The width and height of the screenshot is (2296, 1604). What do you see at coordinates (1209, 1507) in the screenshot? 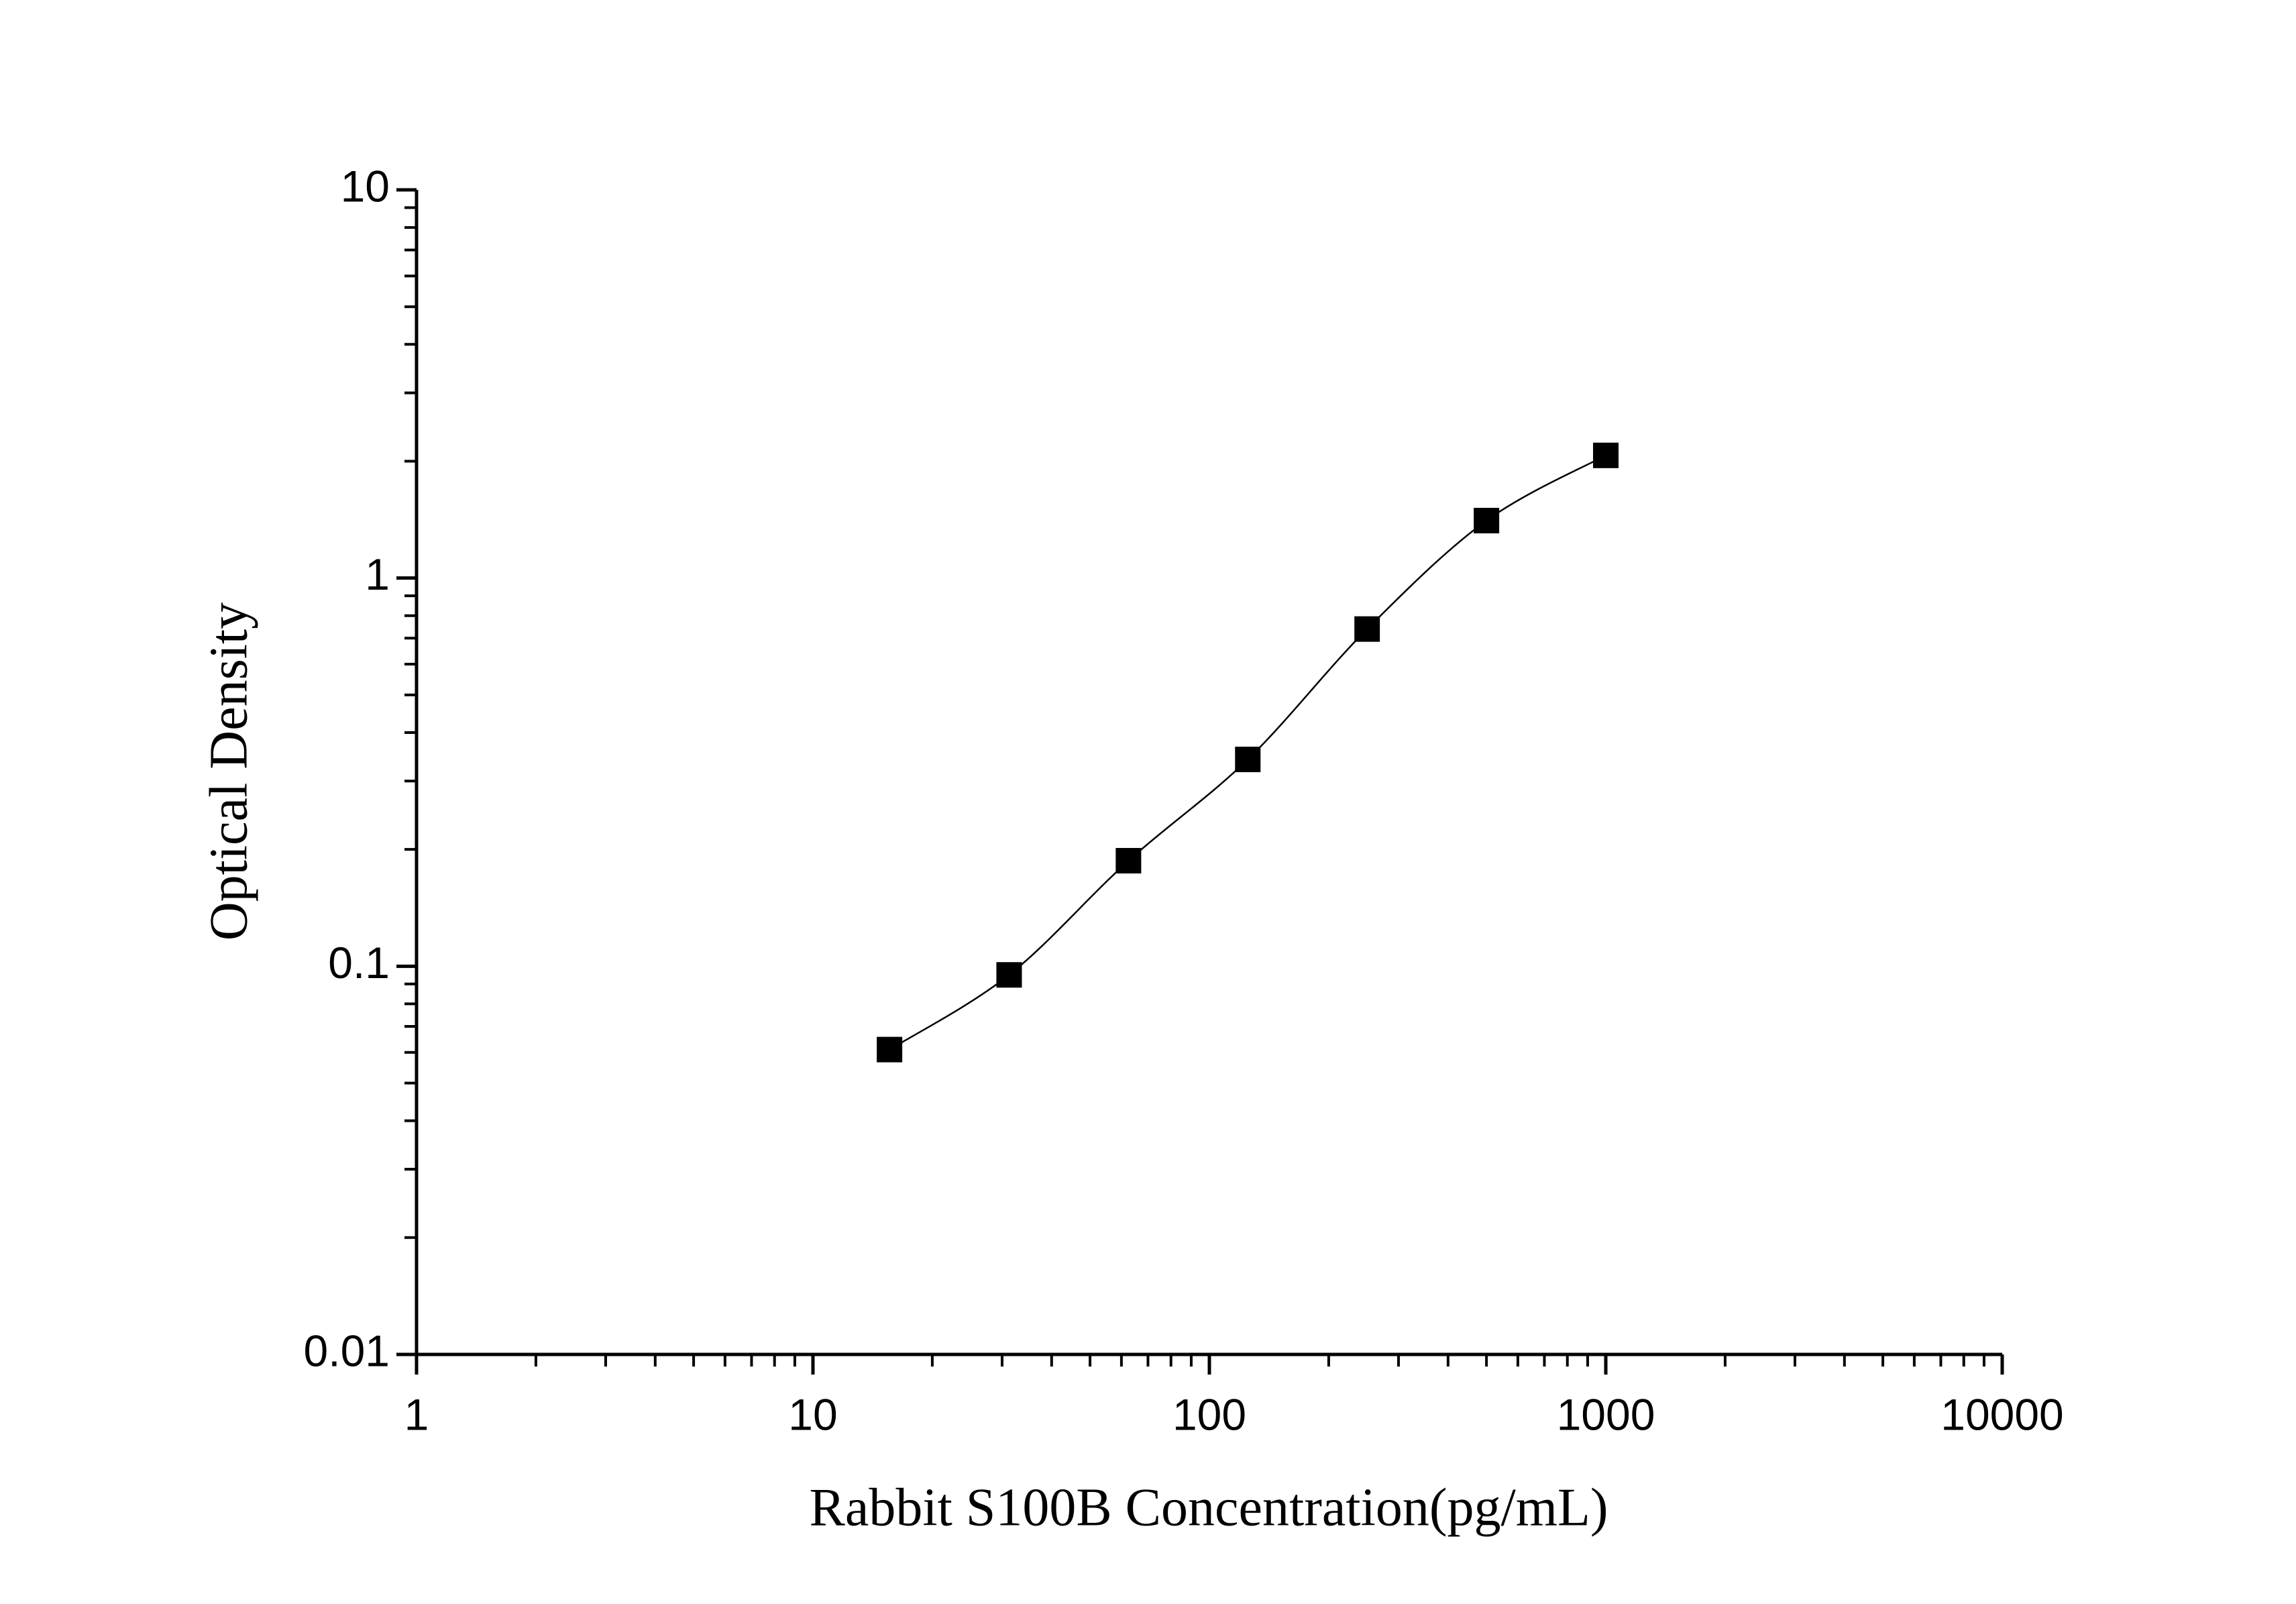
I see `x-axis-title: Rabbit S100B Concentration(pg/mL)` at bounding box center [1209, 1507].